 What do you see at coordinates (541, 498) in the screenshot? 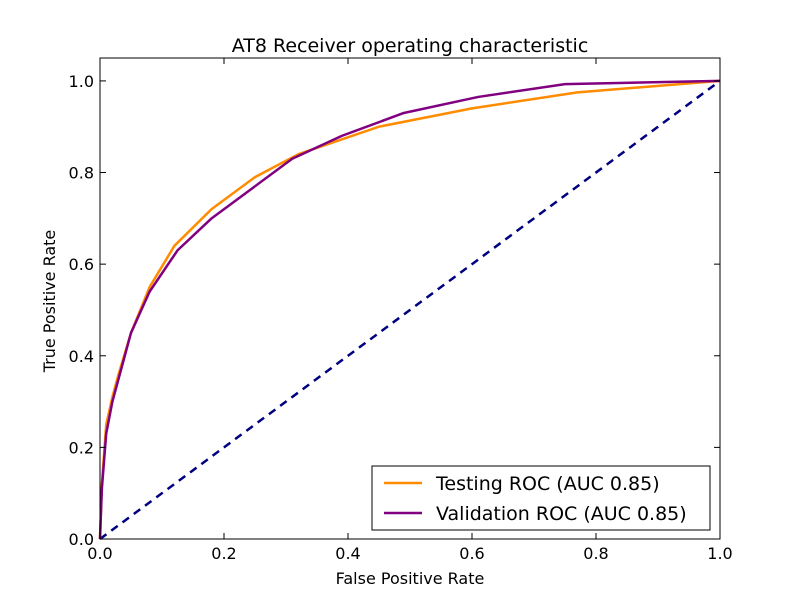
I see `legend-box` at bounding box center [541, 498].